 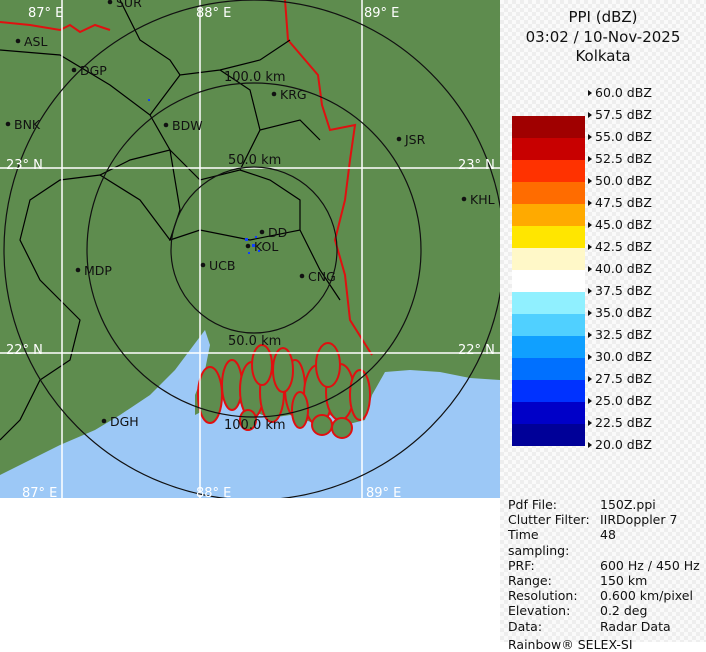 What do you see at coordinates (620, 356) in the screenshot?
I see `legend-label: 30.0 dBZ` at bounding box center [620, 356].